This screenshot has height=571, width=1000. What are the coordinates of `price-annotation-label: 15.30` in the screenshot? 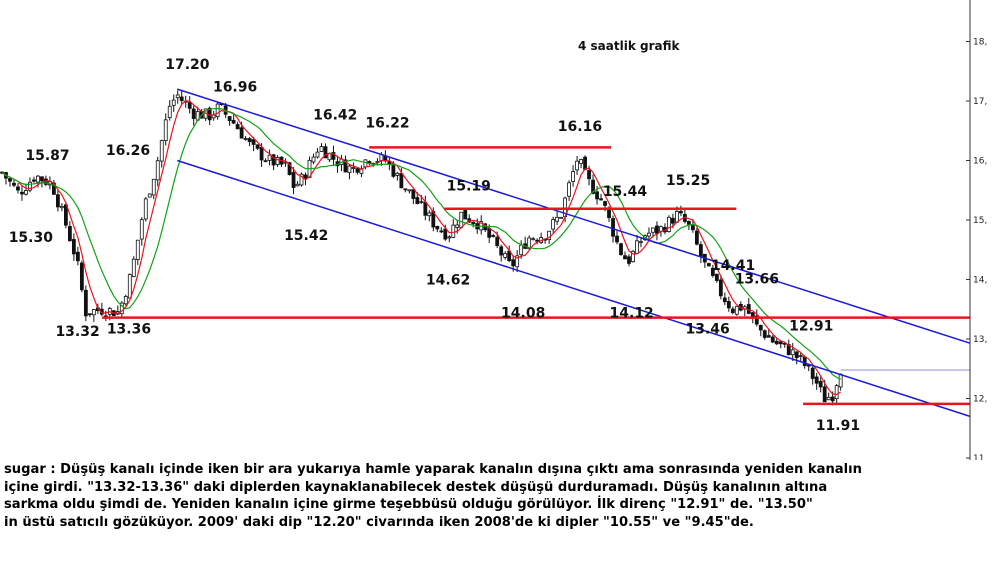 It's located at (31, 238).